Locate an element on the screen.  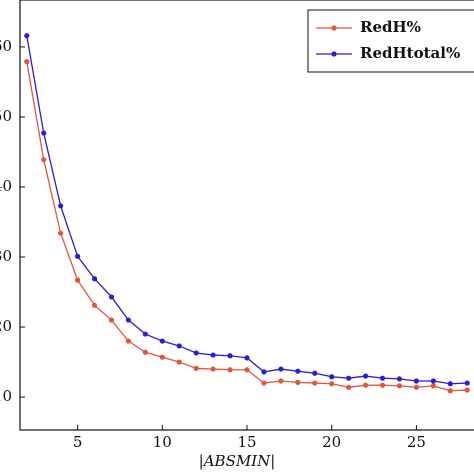
y-tick-label: 10 is located at coordinates (6, 396).